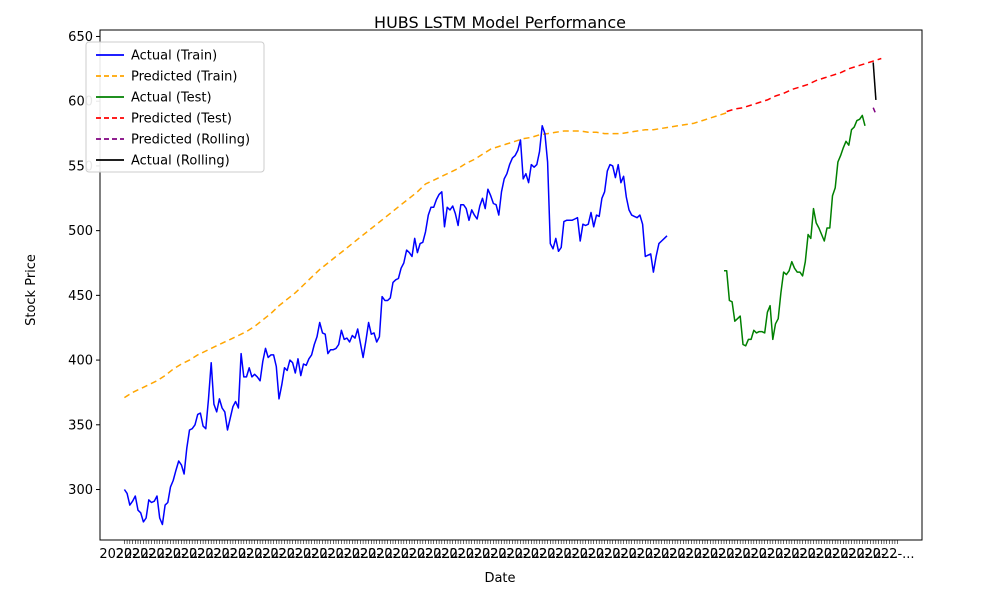 This screenshot has width=1000, height=600. I want to click on legend-box, so click(175, 107).